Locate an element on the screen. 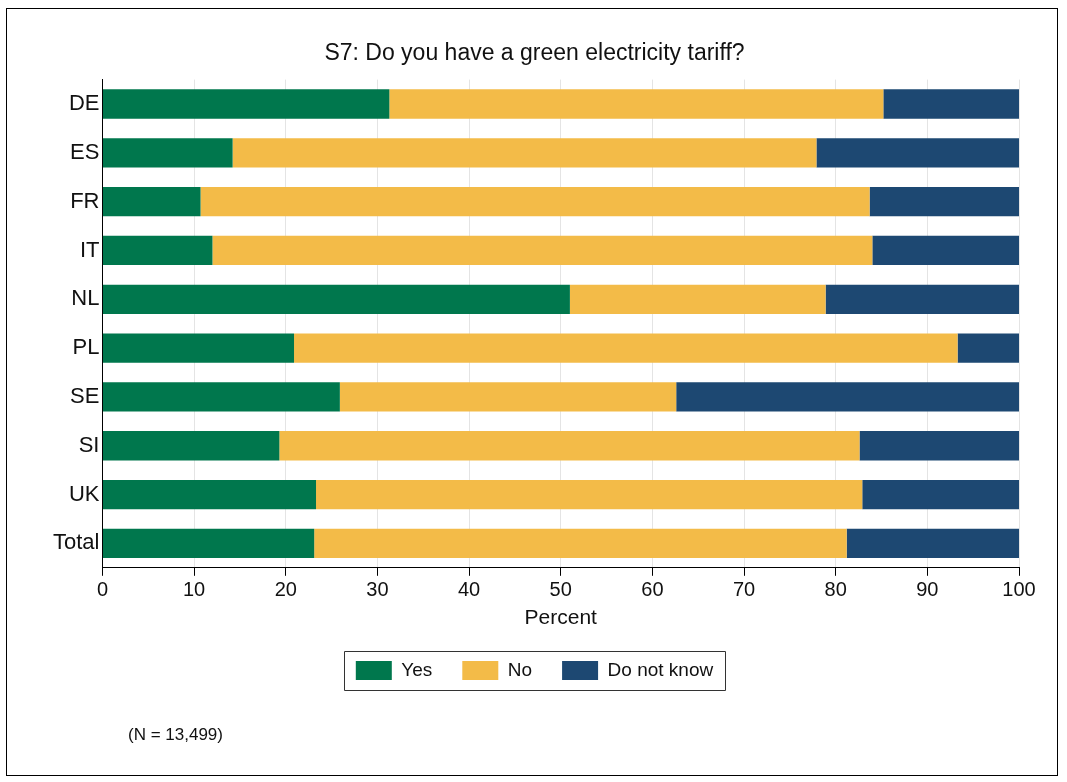  x-tick-label: 30 is located at coordinates (377, 589).